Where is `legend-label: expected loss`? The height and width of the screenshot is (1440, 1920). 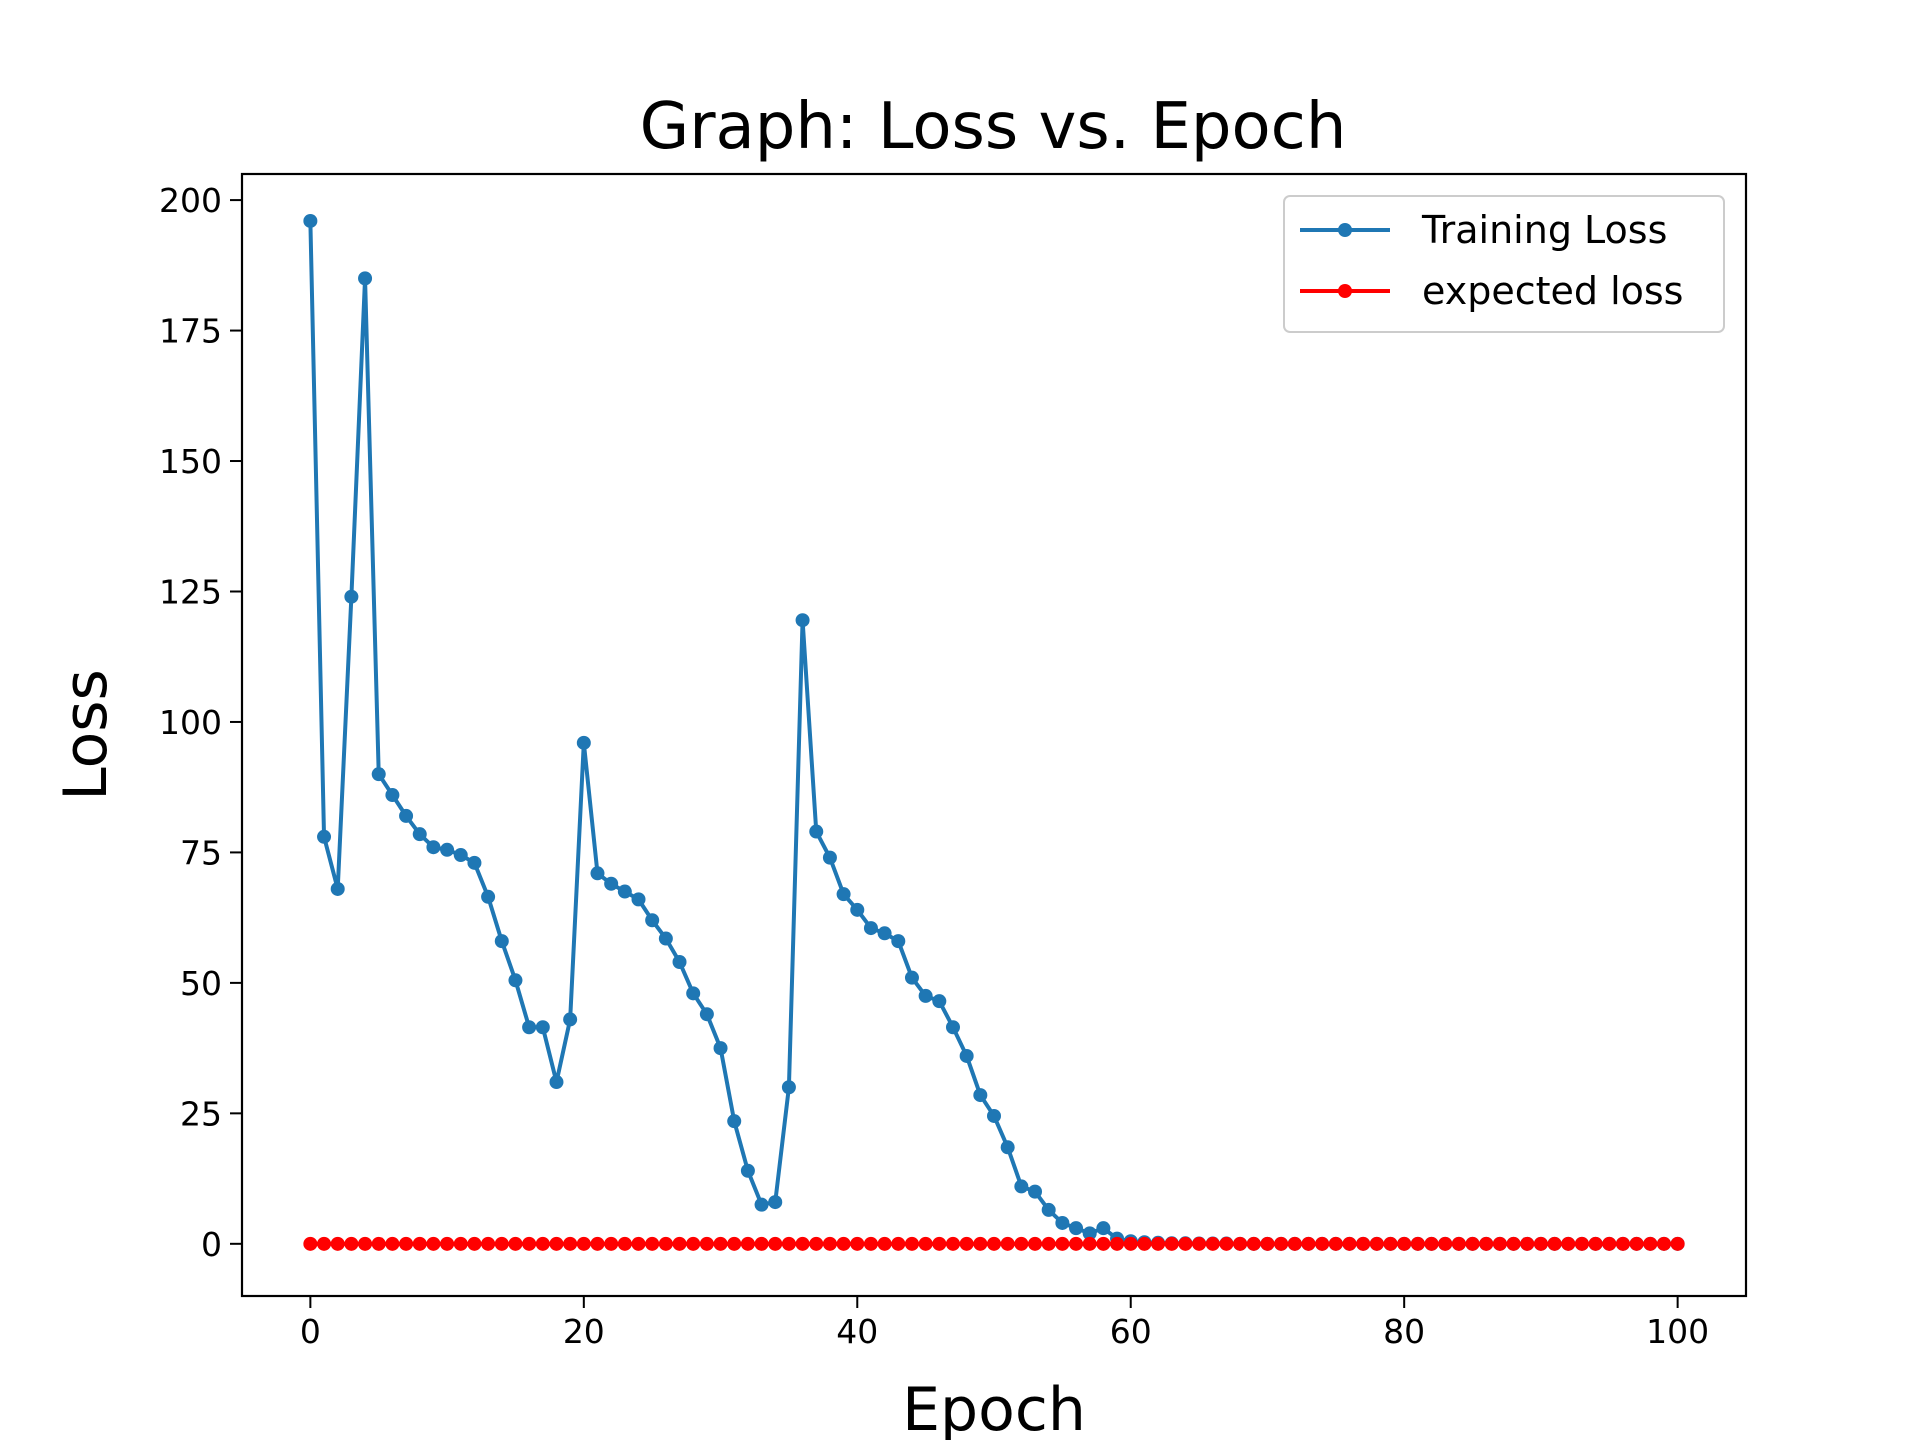
legend-label: expected loss is located at coordinates (1552, 291).